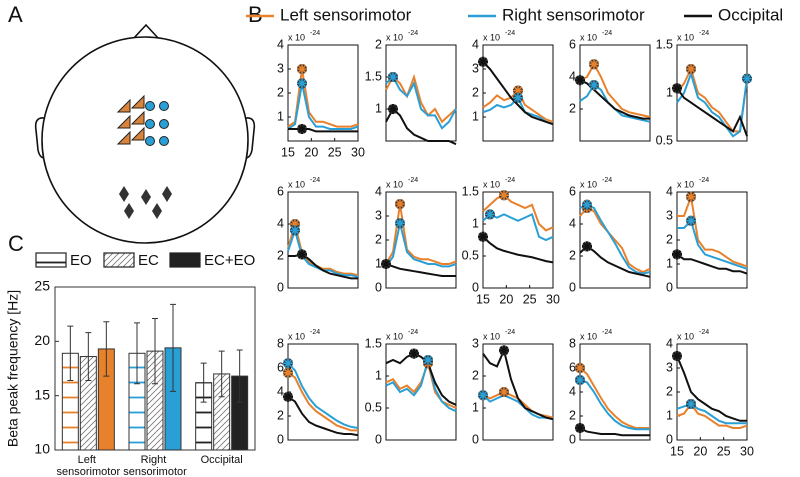 This screenshot has width=800, height=477. I want to click on legend-label: EO, so click(81, 260).